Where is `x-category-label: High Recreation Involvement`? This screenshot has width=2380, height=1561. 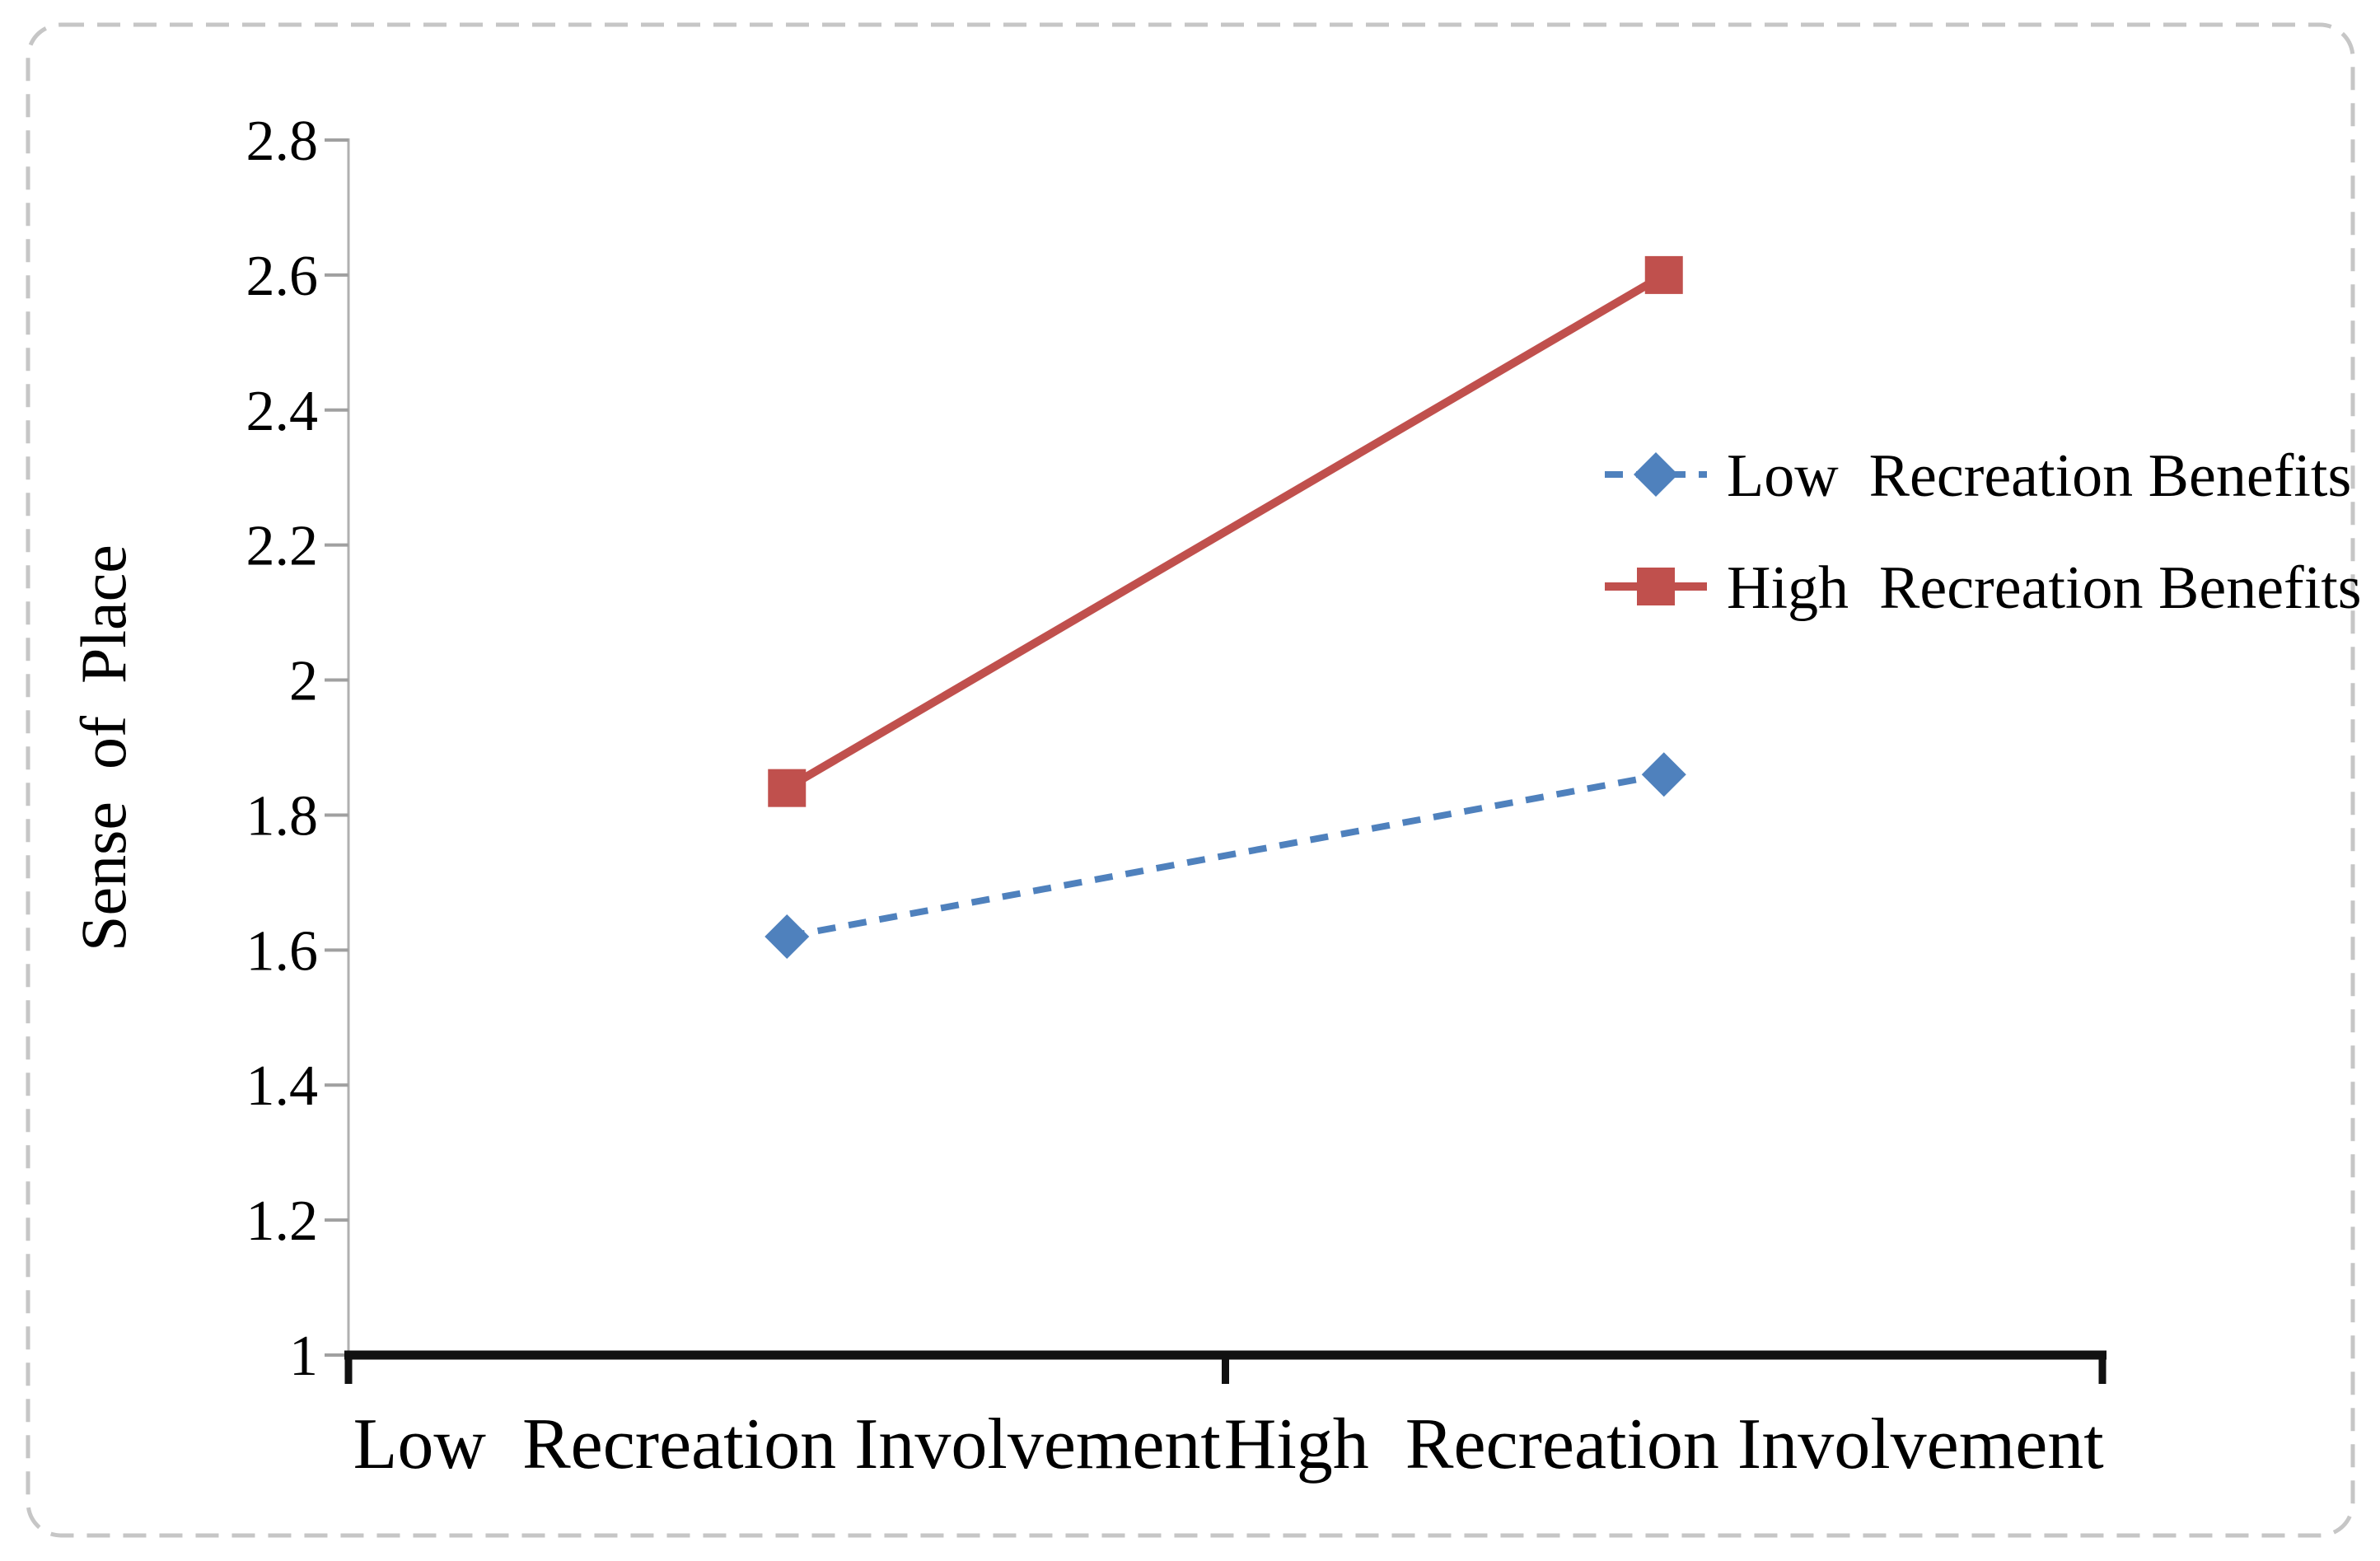
x-category-label: High Recreation Involvement is located at coordinates (1664, 1444).